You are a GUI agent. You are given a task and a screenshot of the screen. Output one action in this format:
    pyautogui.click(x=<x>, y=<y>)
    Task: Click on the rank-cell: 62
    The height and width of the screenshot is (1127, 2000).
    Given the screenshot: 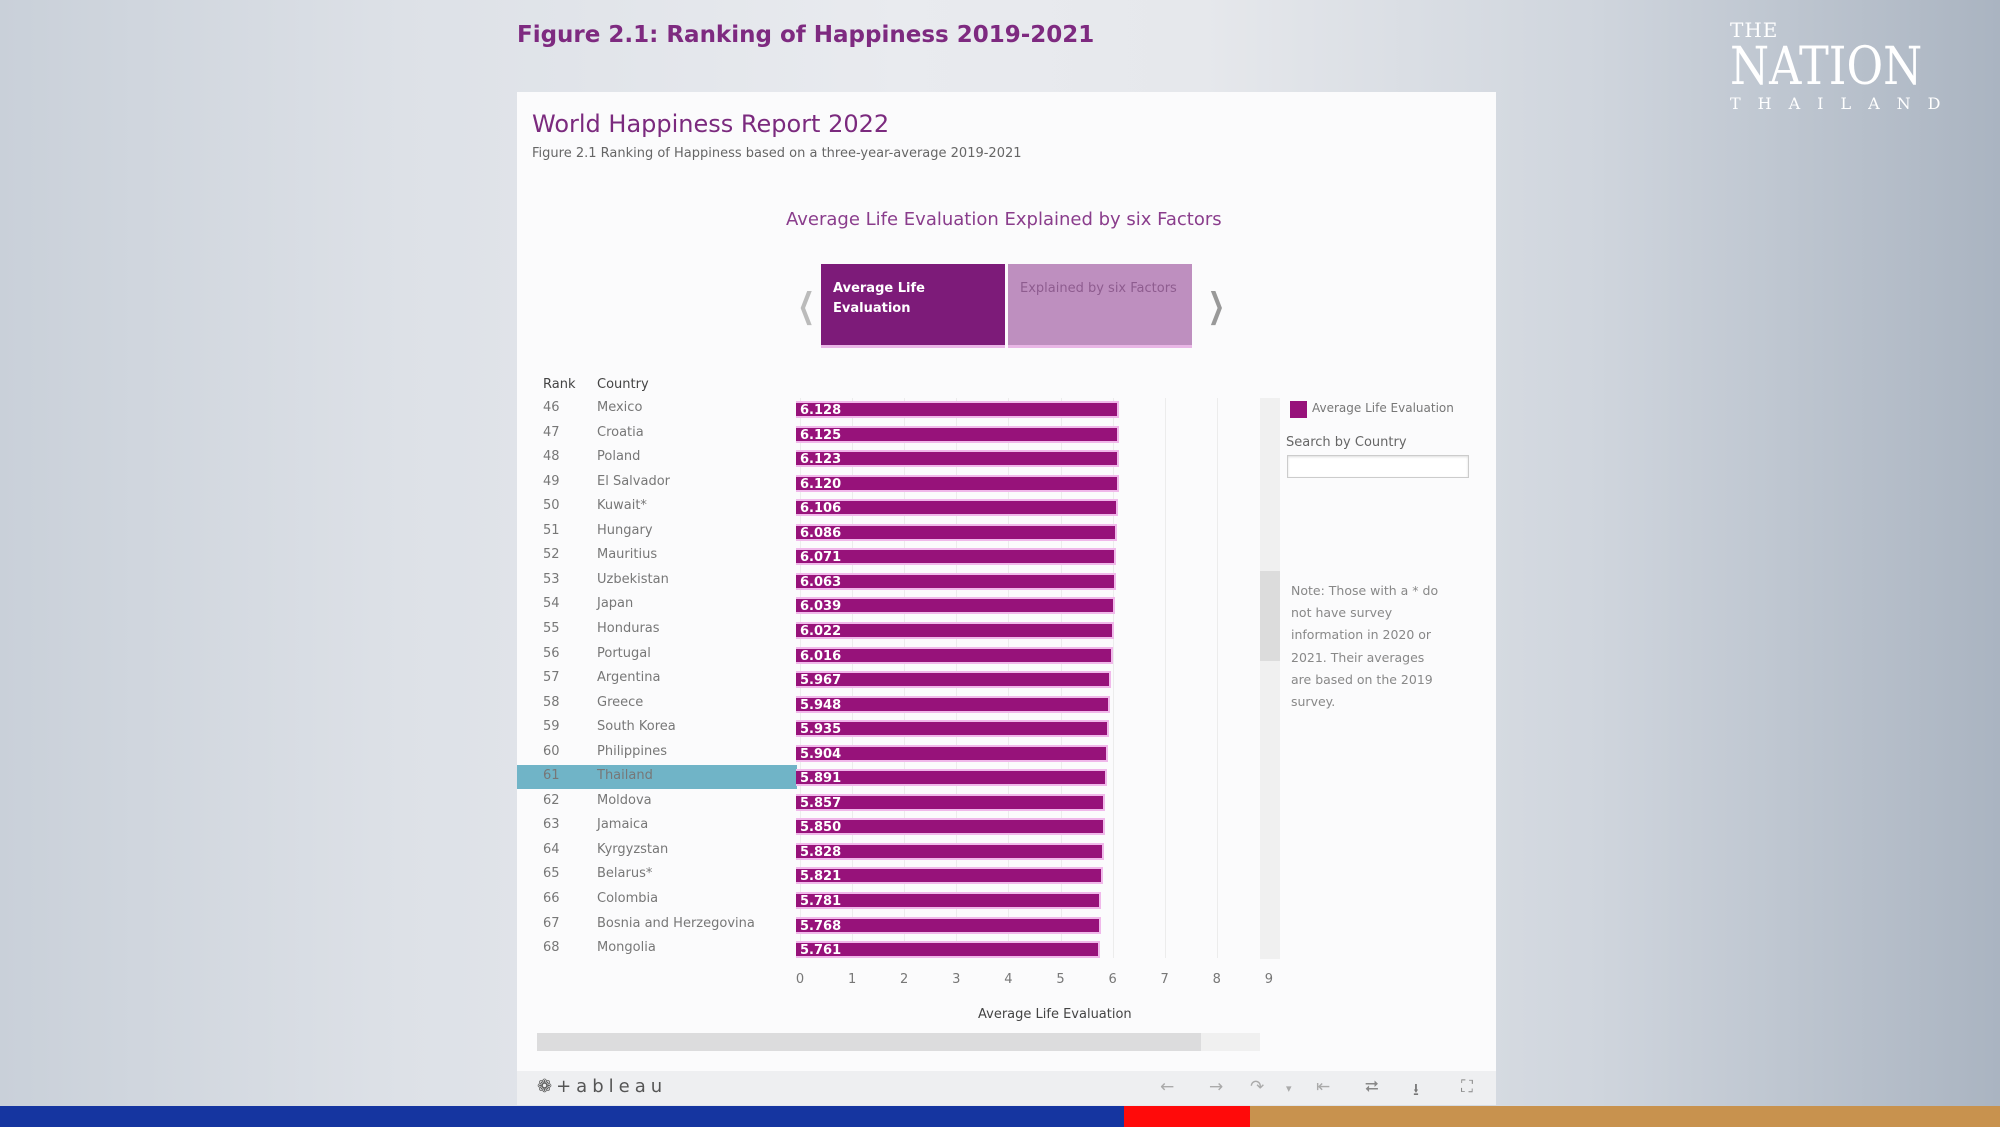 What is the action you would take?
    pyautogui.click(x=551, y=800)
    